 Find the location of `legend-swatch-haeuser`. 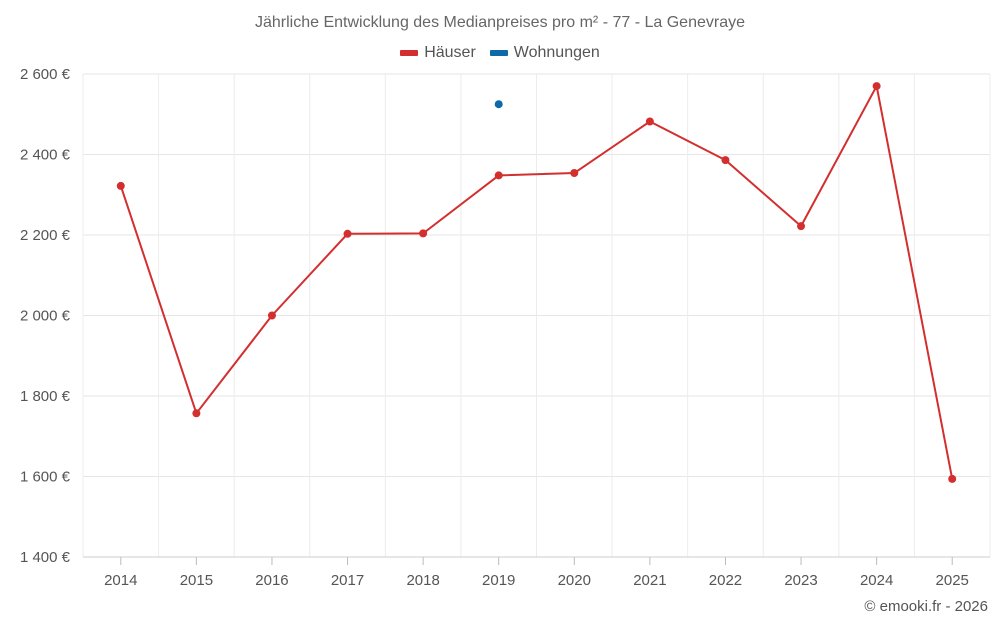

legend-swatch-haeuser is located at coordinates (409, 53).